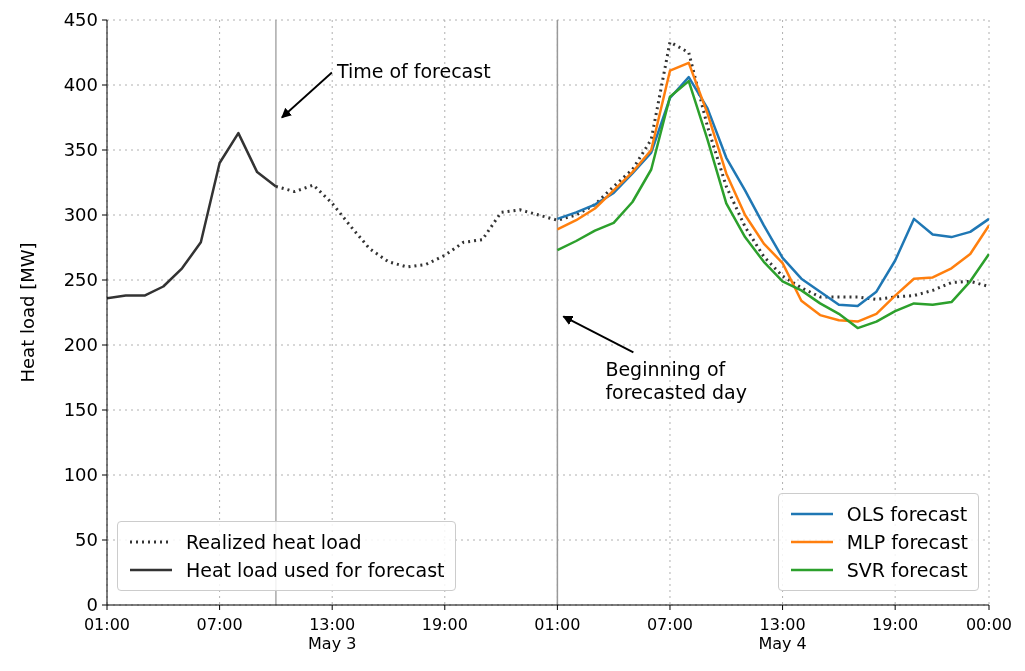 The width and height of the screenshot is (1025, 671). I want to click on y-tick-label: 0, so click(92, 604).